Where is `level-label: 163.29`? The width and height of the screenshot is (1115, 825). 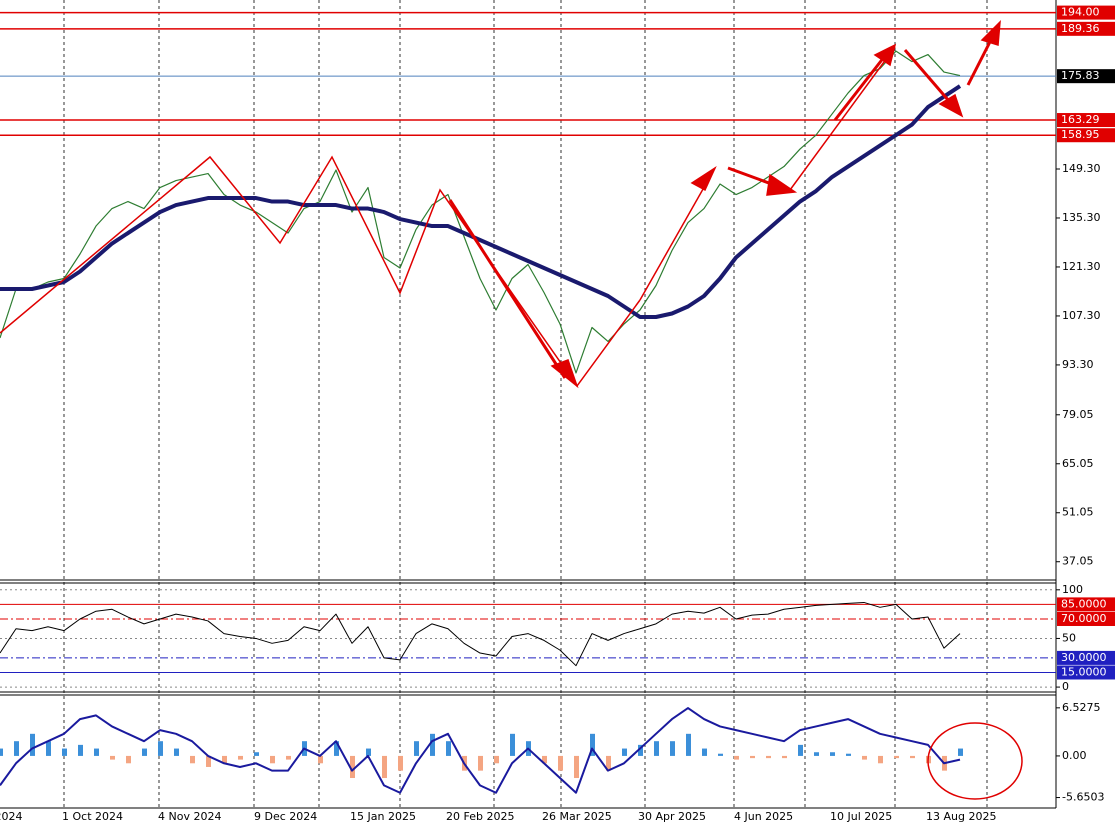 level-label: 163.29 is located at coordinates (1080, 119).